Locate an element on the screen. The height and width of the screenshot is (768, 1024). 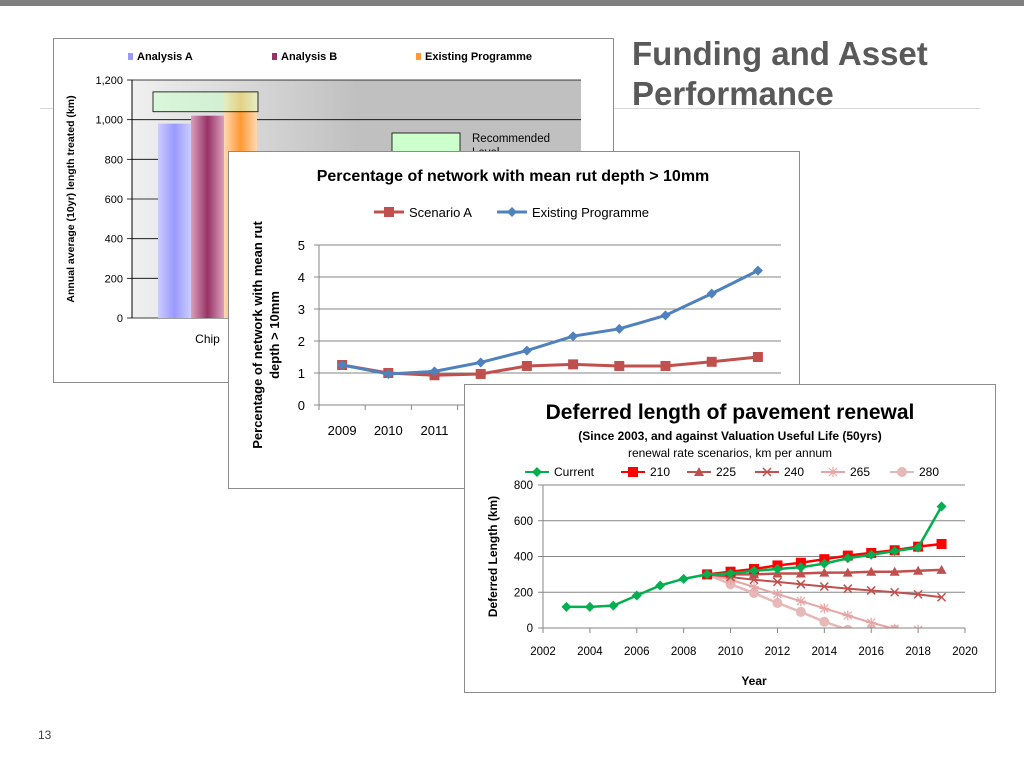
recommended-level-box is located at coordinates (205, 102).